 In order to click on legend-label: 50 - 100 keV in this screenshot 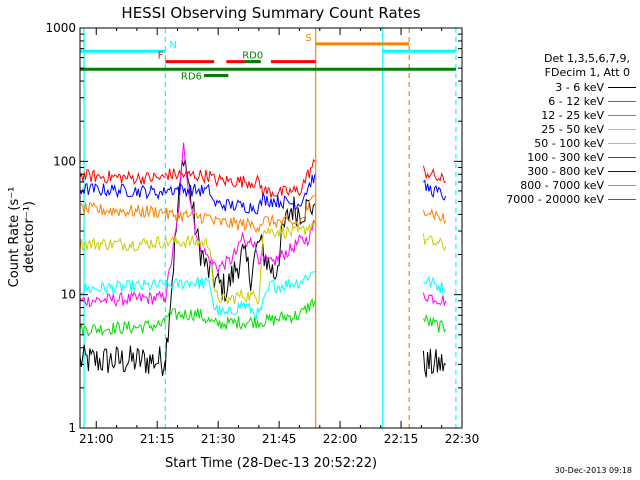, I will do `click(569, 143)`.